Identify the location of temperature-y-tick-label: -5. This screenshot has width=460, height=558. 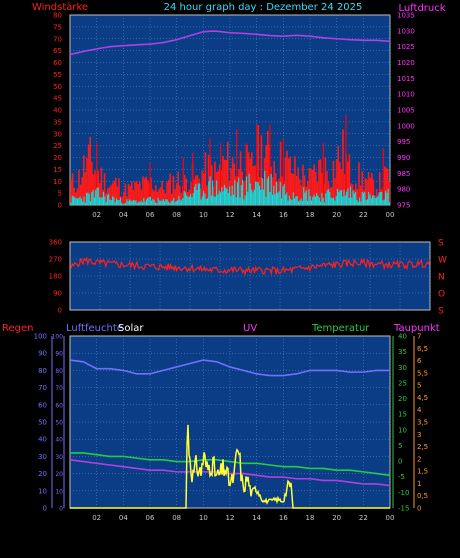
(401, 477).